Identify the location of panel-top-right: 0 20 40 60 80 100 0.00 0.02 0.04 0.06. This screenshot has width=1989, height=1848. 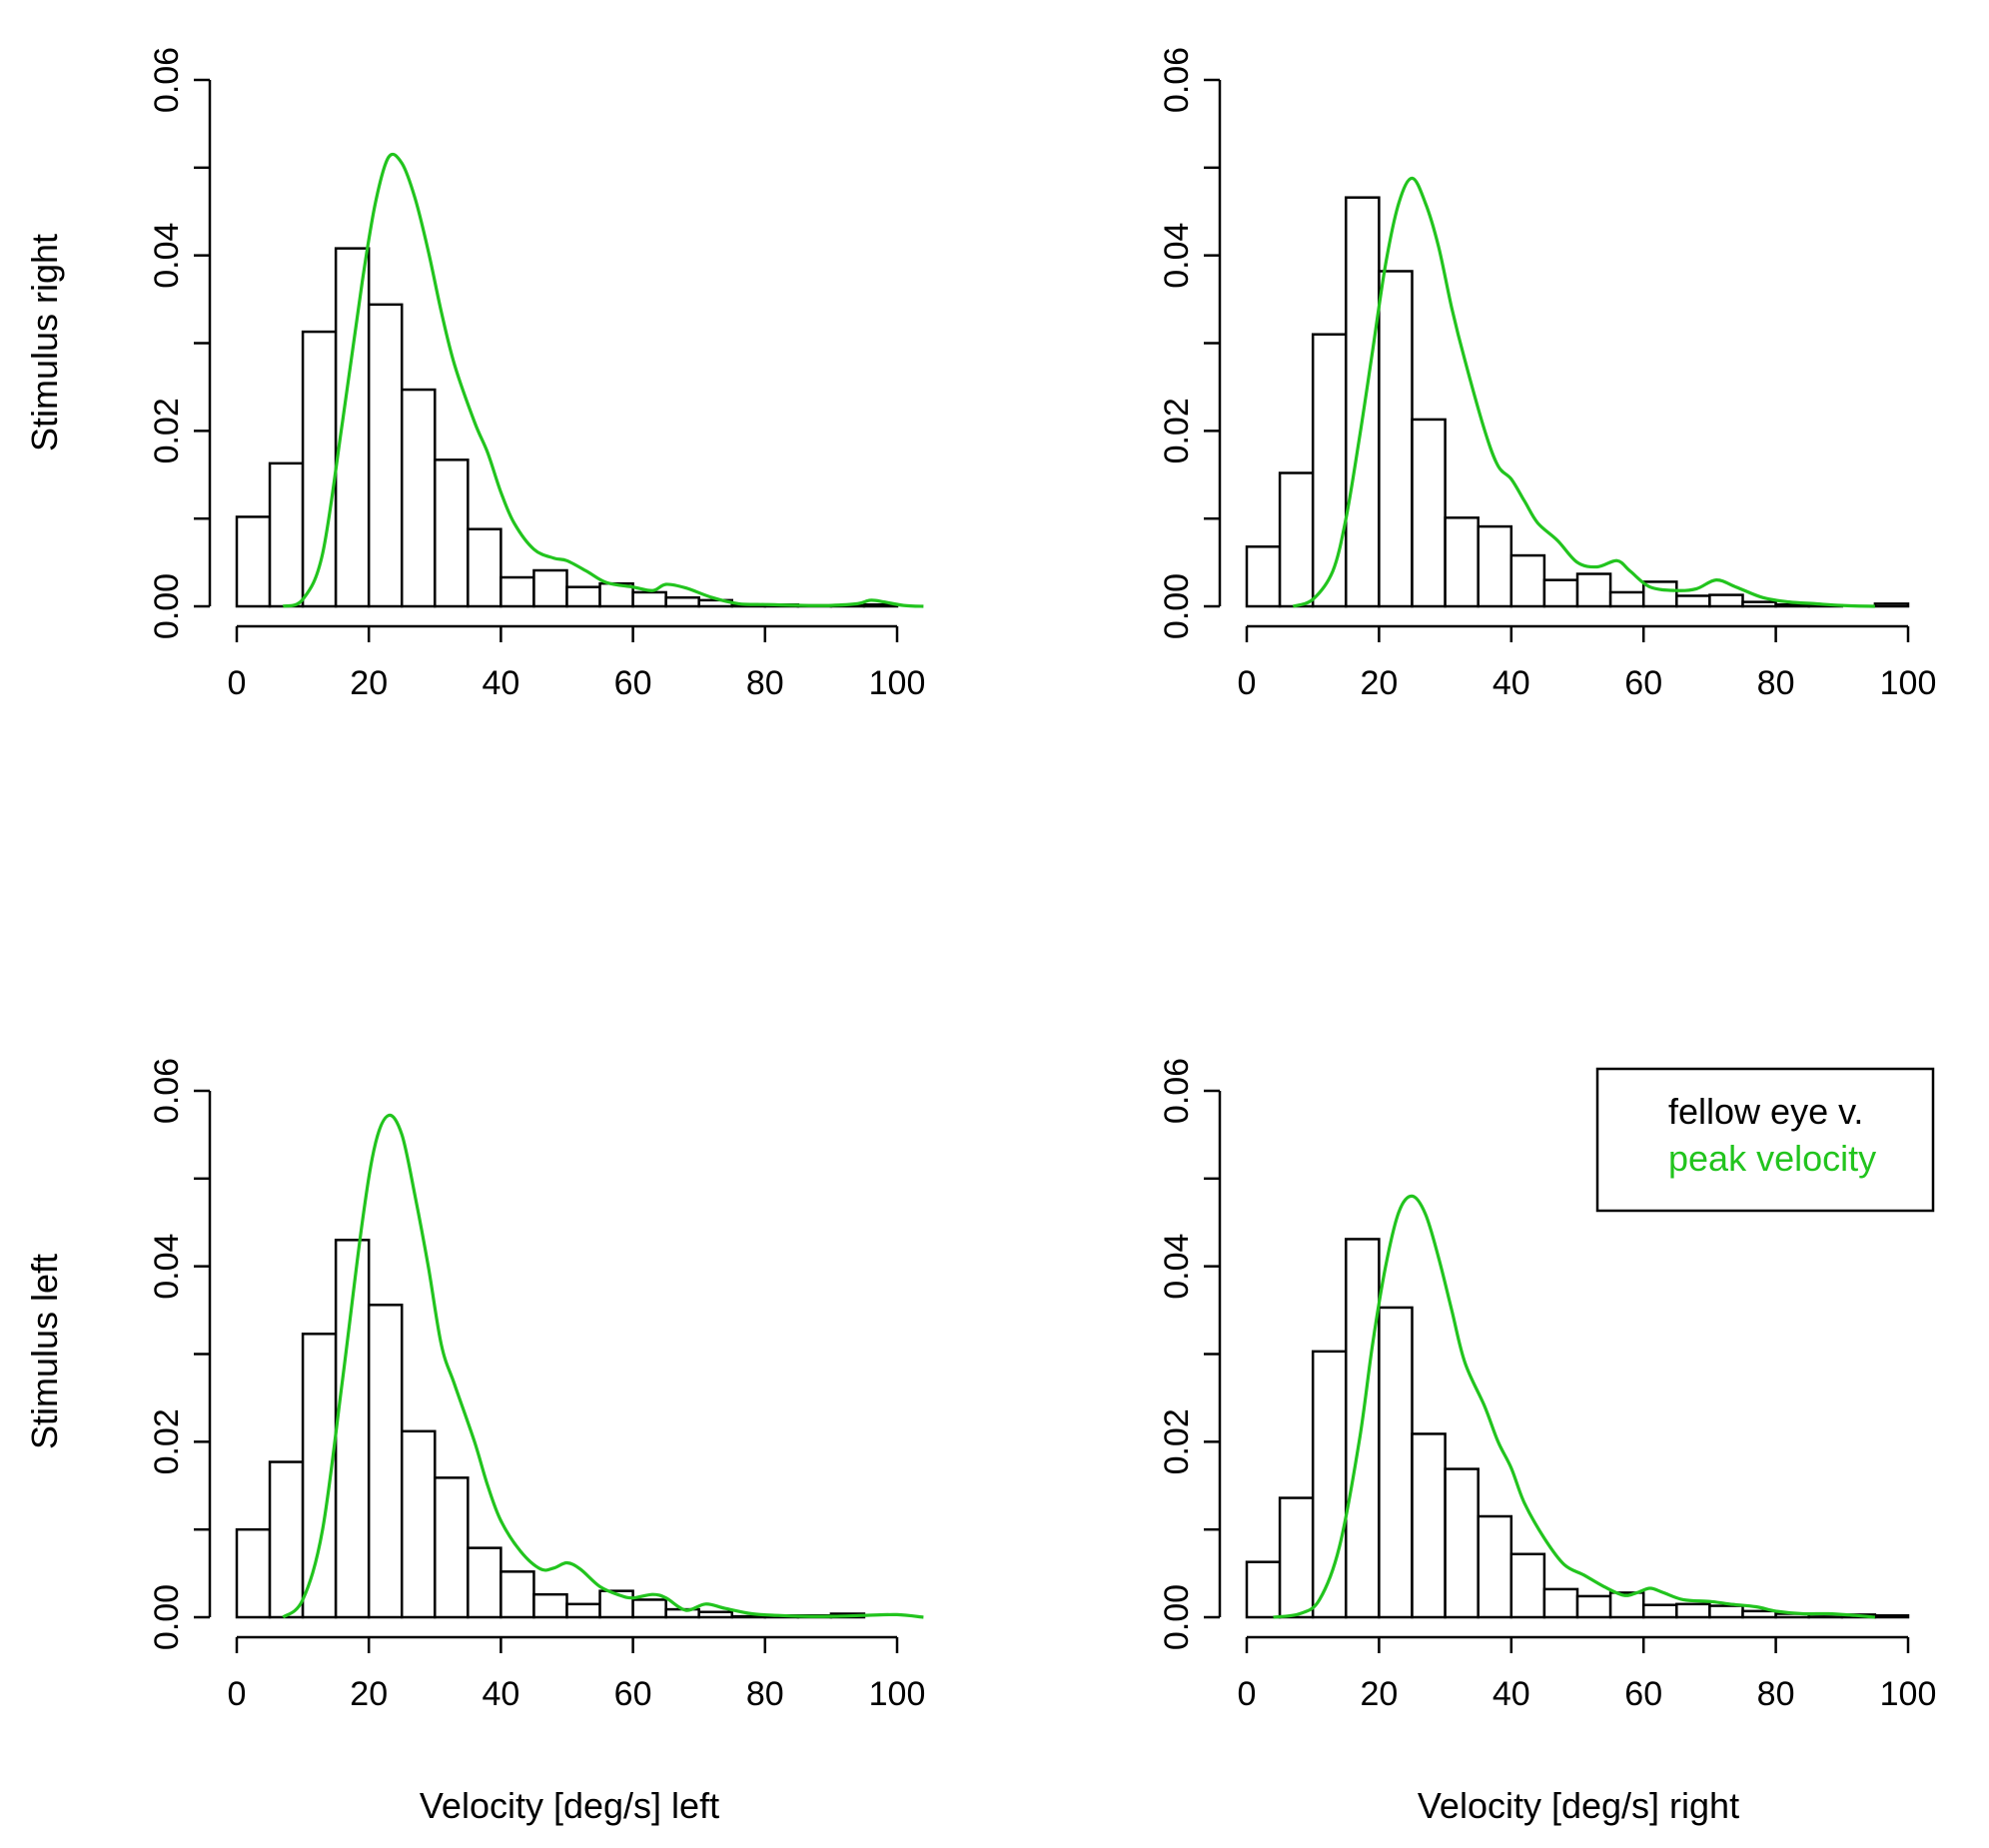
(1547, 374).